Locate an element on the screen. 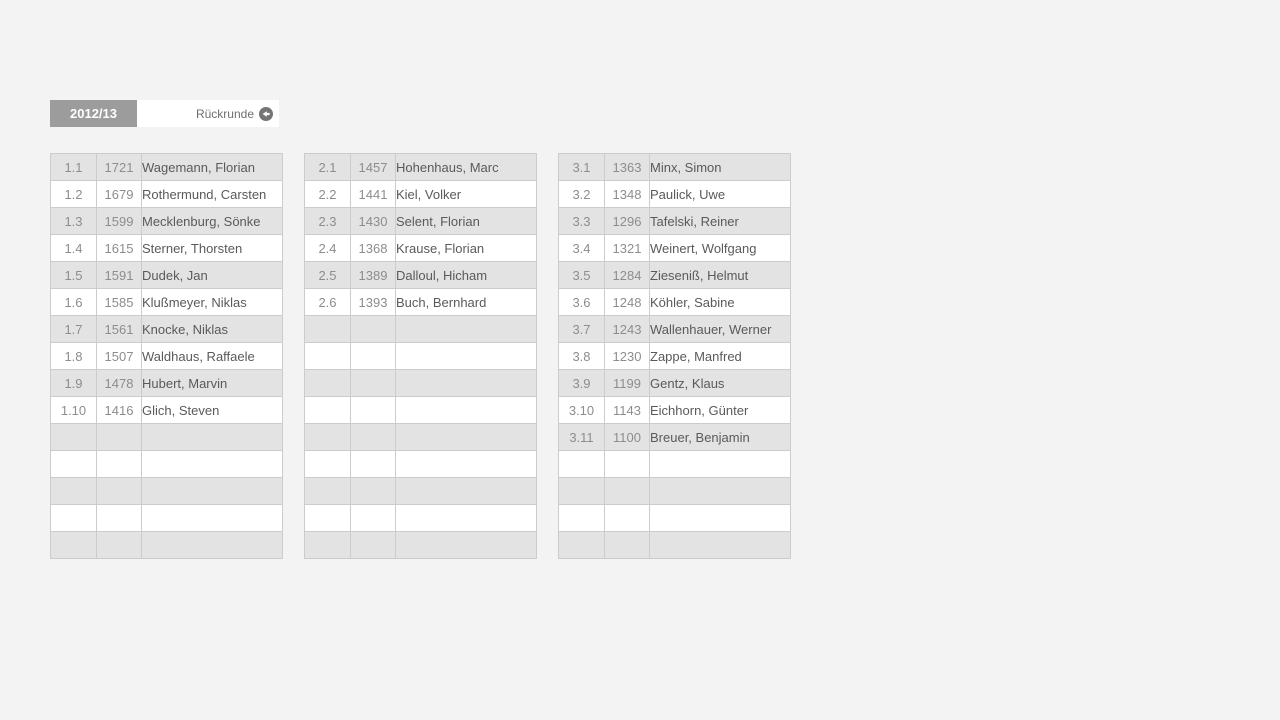  rating-cell: 1143 is located at coordinates (627, 410).